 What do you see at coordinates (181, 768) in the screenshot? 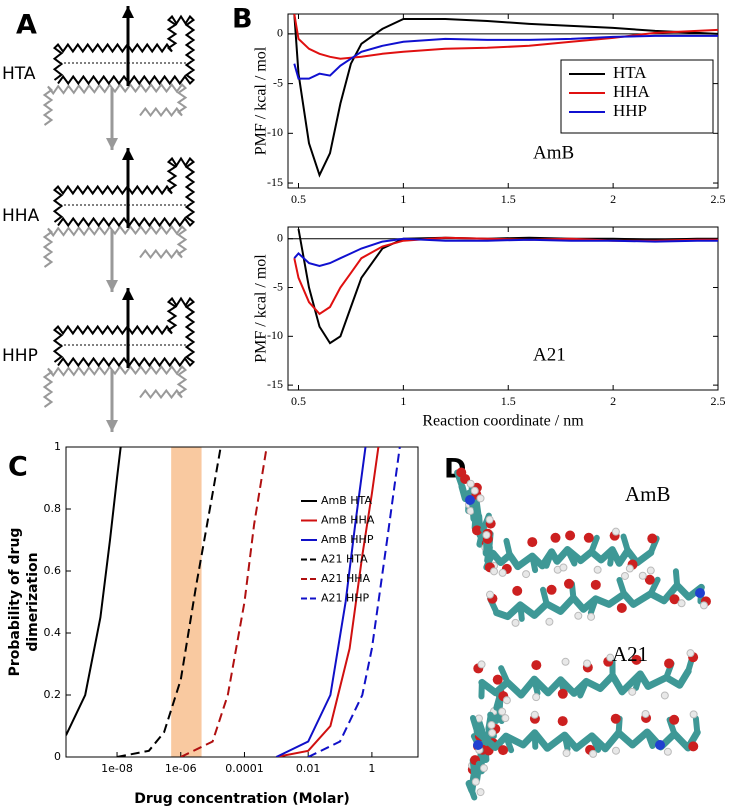
I see `x-tick-label: 1e-06` at bounding box center [181, 768].